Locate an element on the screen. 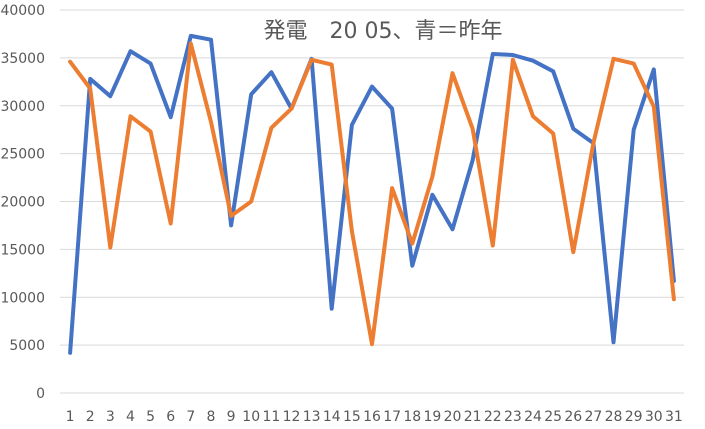 The height and width of the screenshot is (429, 705). x-tick-label: 21 is located at coordinates (473, 417).